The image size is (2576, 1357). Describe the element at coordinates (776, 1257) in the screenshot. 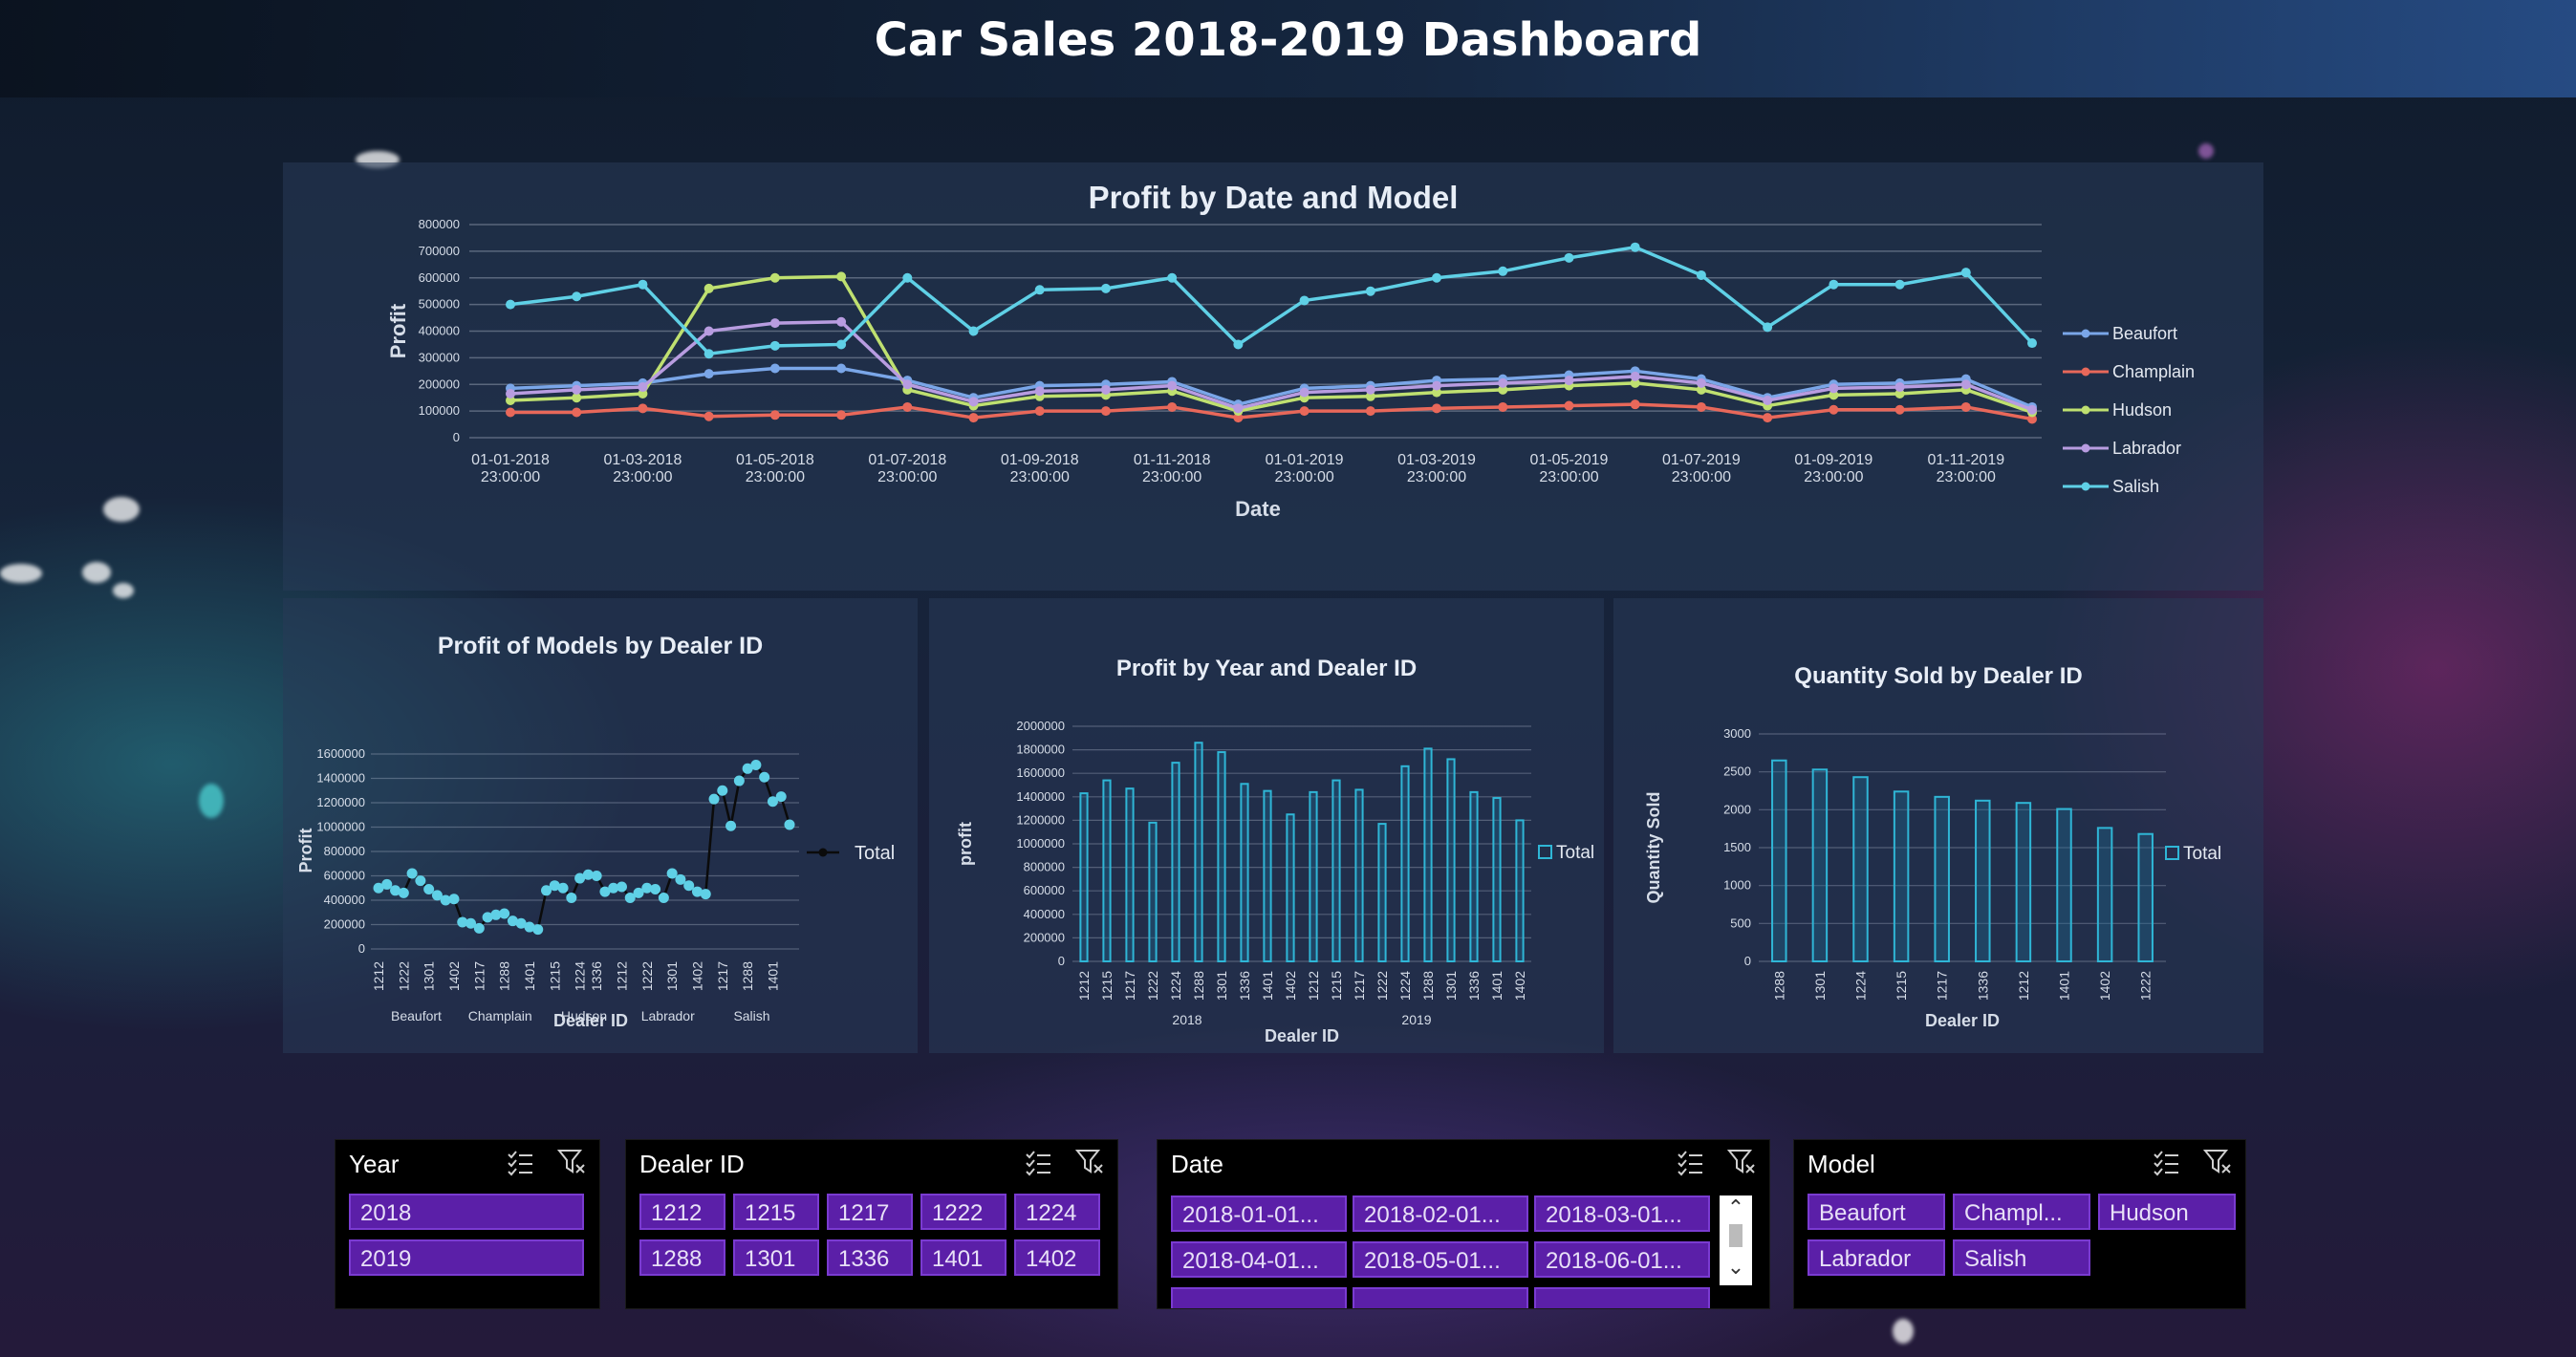

I see `slicer-item-1301: 1301` at that location.